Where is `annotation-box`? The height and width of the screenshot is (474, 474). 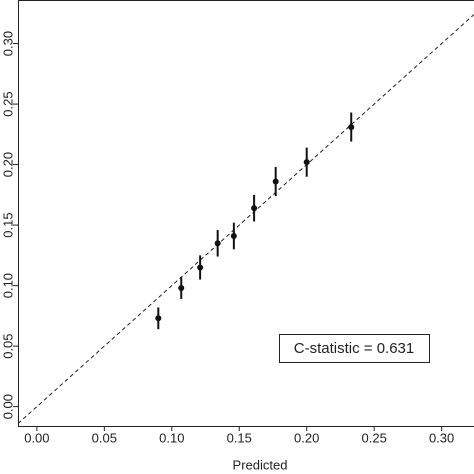 annotation-box is located at coordinates (354, 348).